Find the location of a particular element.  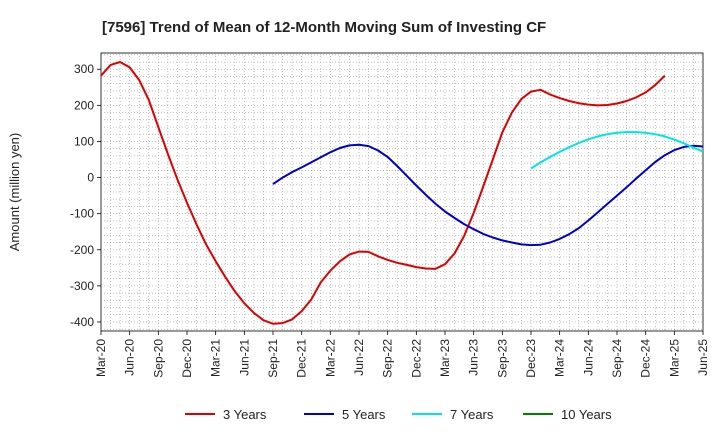

x-tick-label: Sep-23 is located at coordinates (502, 358).